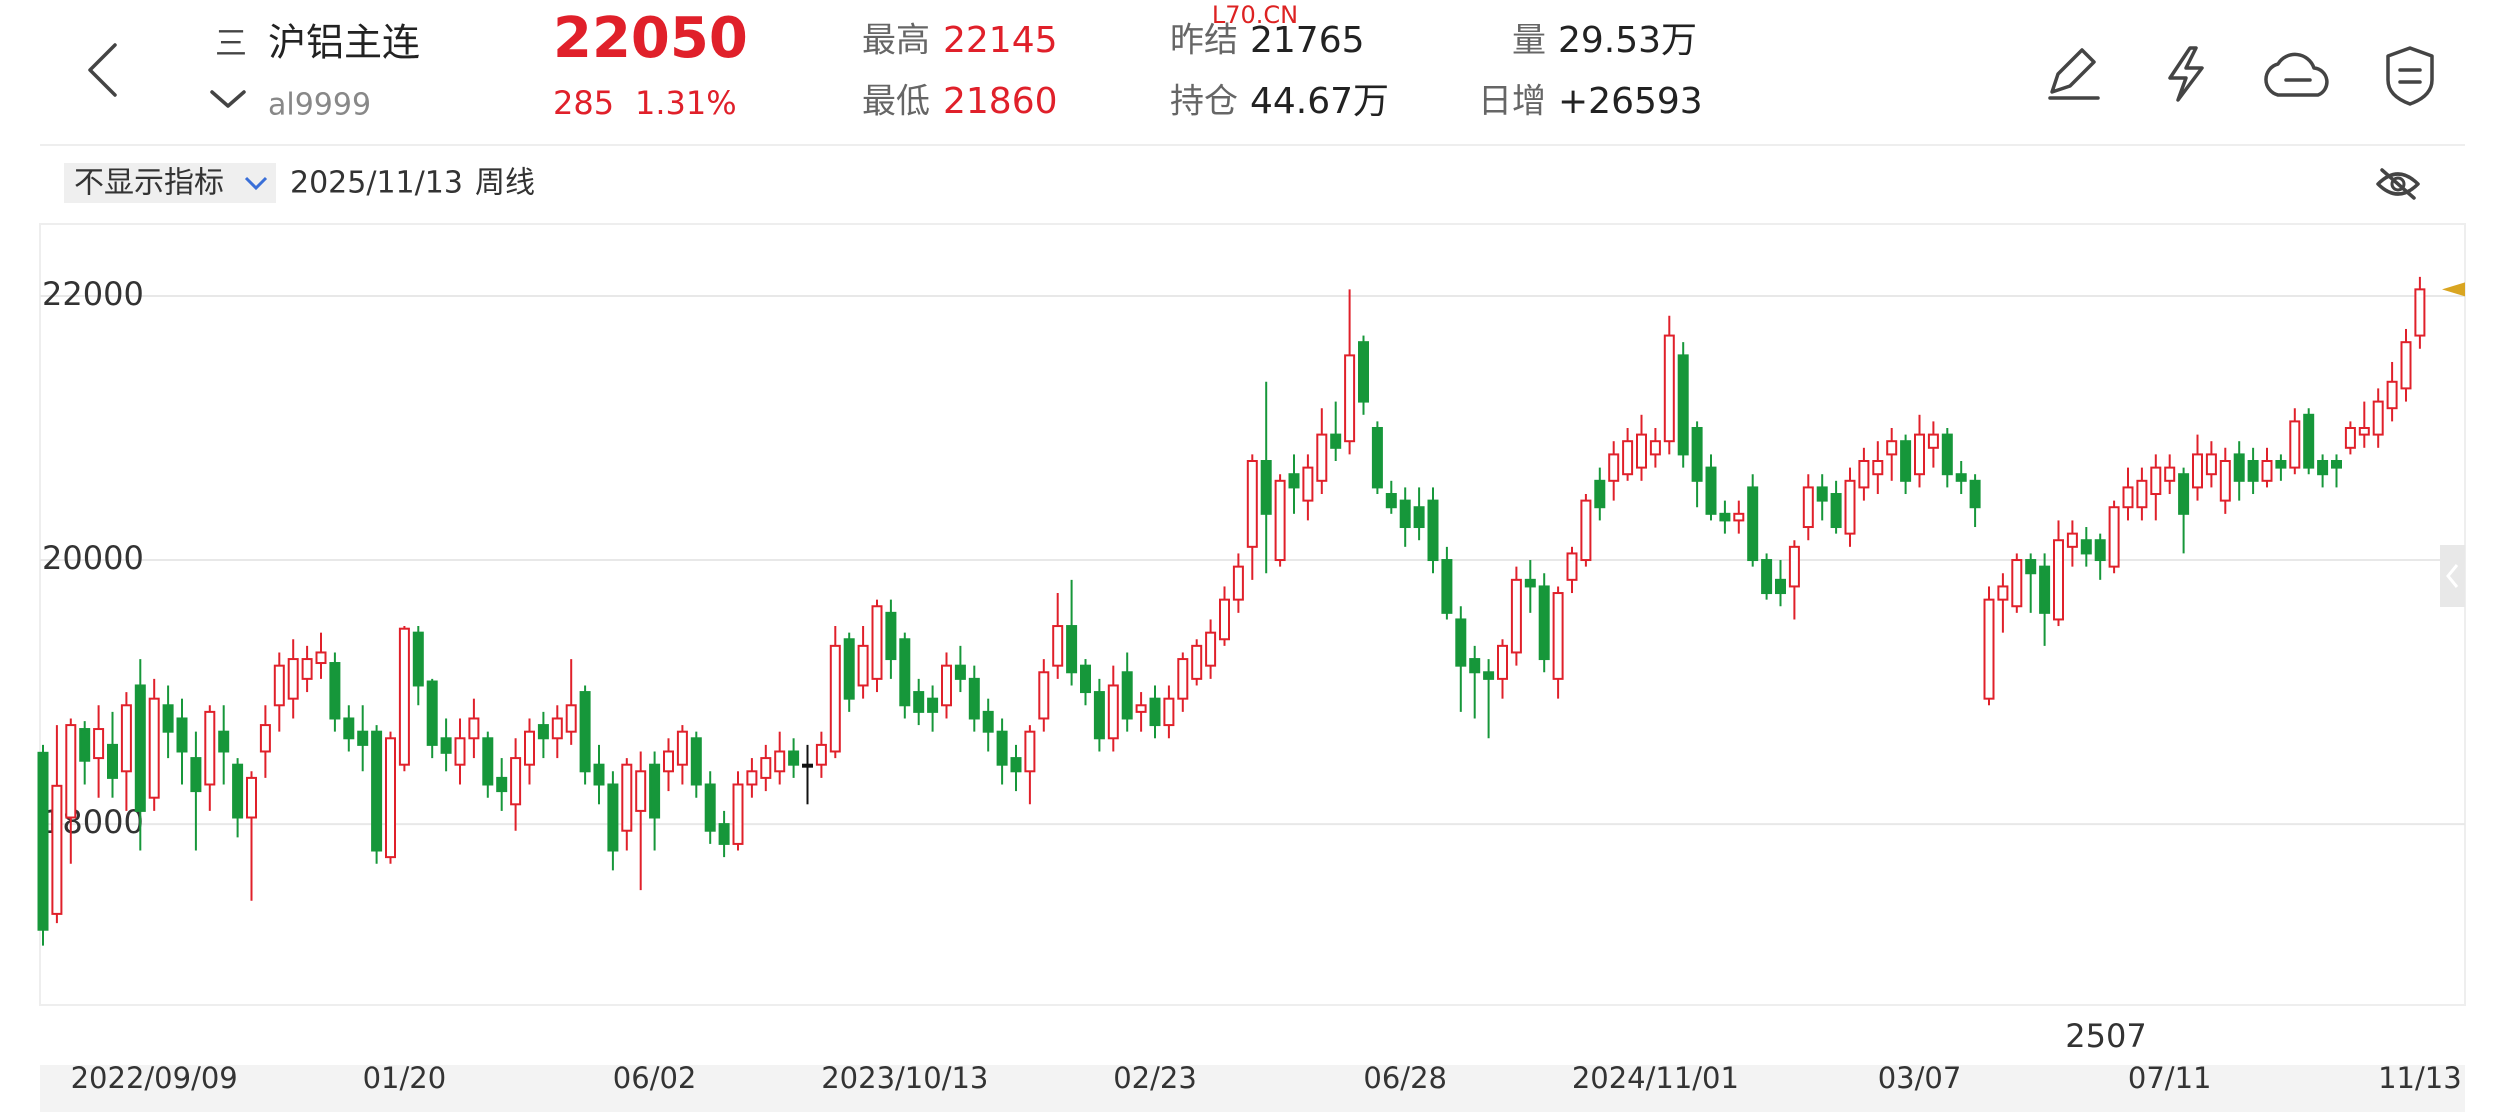  What do you see at coordinates (1255, 15) in the screenshot?
I see `watermark: L70.CN` at bounding box center [1255, 15].